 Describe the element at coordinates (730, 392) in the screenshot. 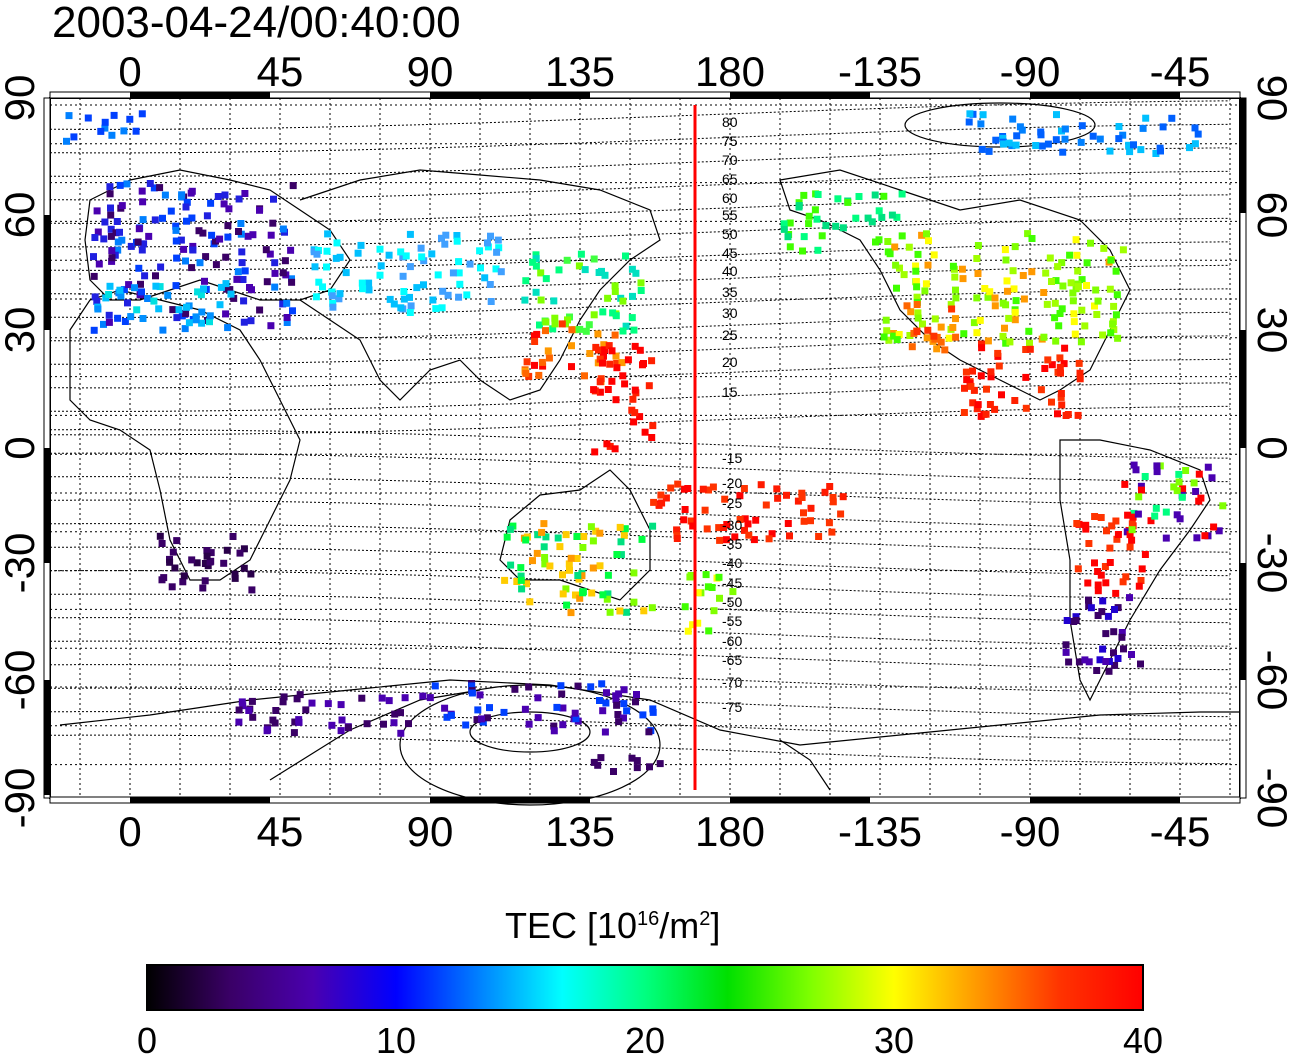

I see `contour-label: 15` at that location.